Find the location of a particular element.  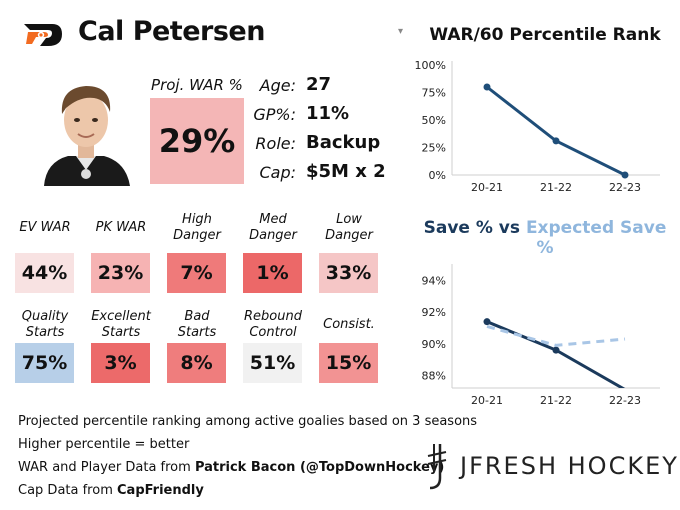

stat-value-box: 23% is located at coordinates (120, 273).